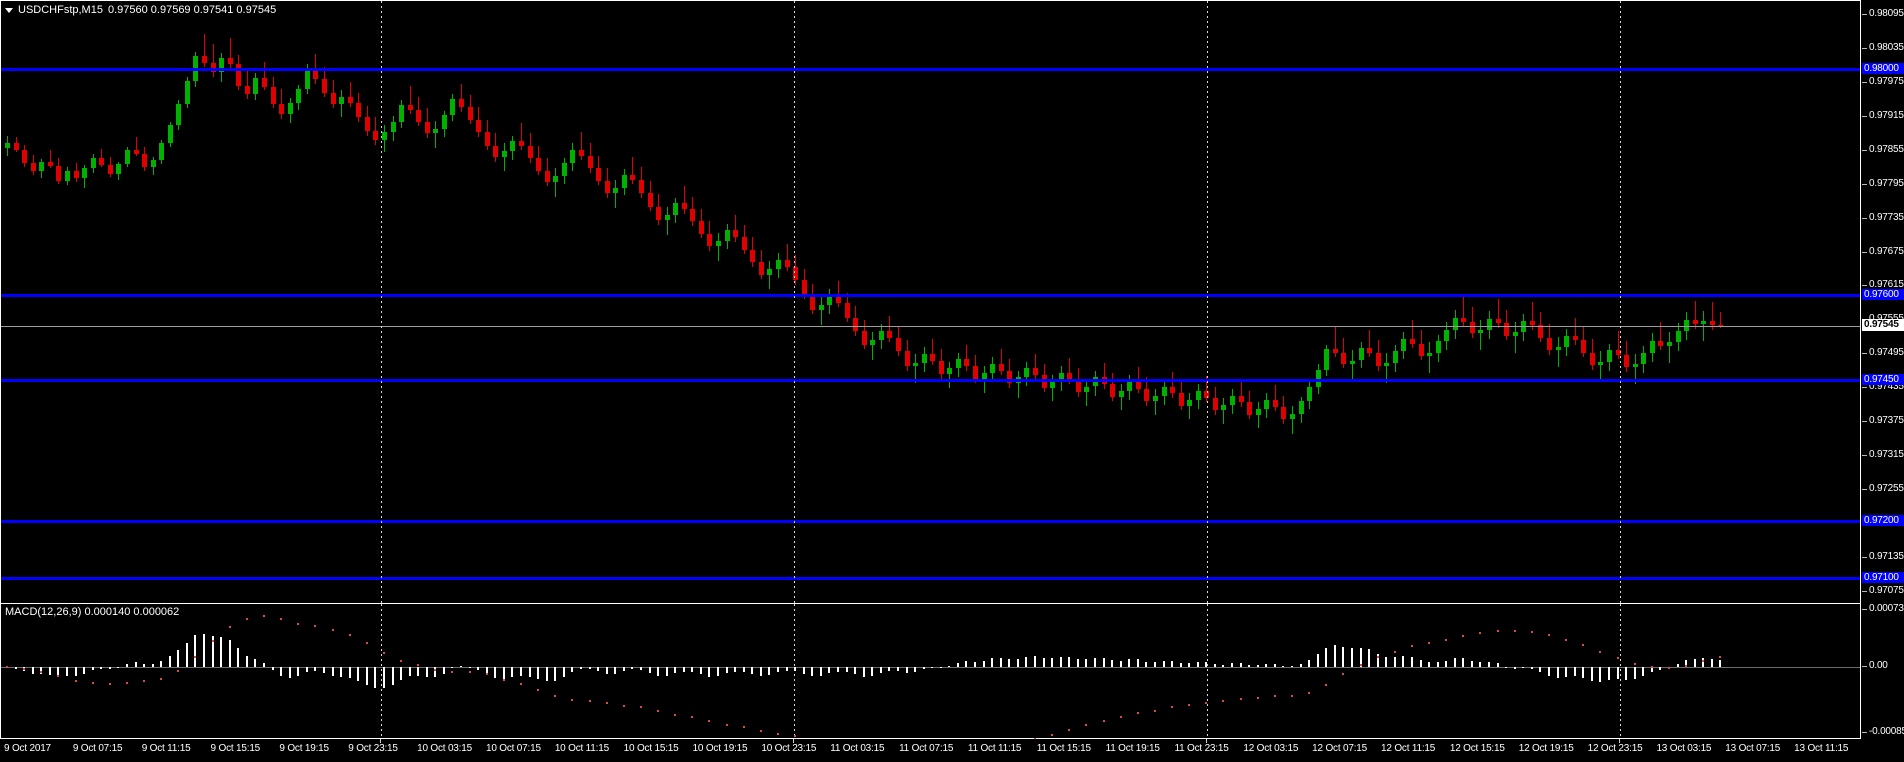 The image size is (1904, 762). What do you see at coordinates (1864, 733) in the screenshot?
I see `macd-scale-tick` at bounding box center [1864, 733].